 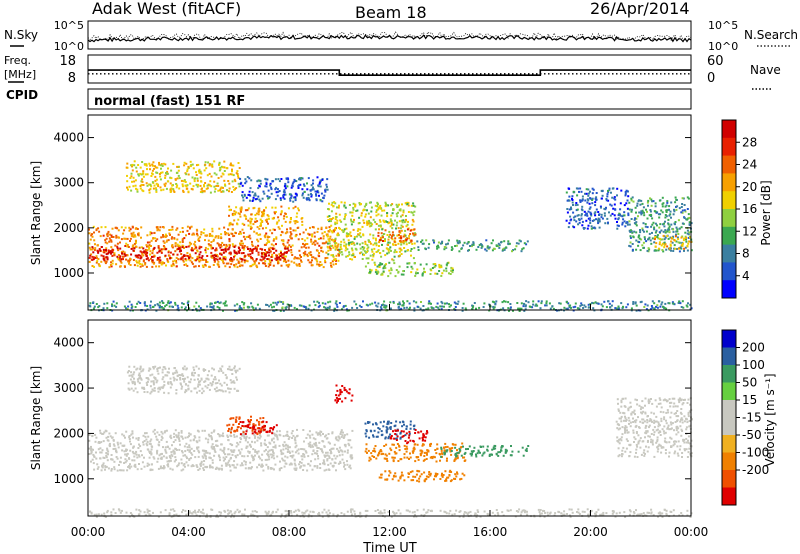 I want to click on date-title: 26/Apr/2014, so click(x=640, y=9).